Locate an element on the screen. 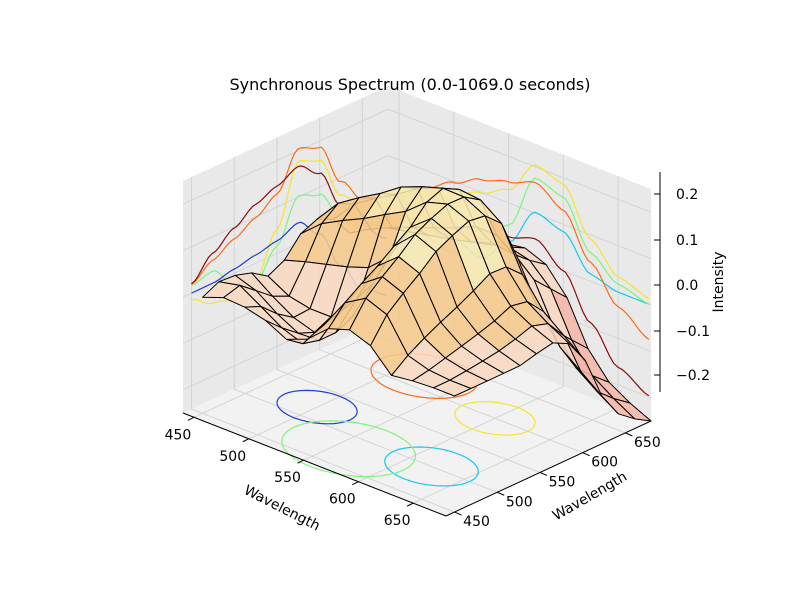  x-tick-label: 450 is located at coordinates (178, 435).